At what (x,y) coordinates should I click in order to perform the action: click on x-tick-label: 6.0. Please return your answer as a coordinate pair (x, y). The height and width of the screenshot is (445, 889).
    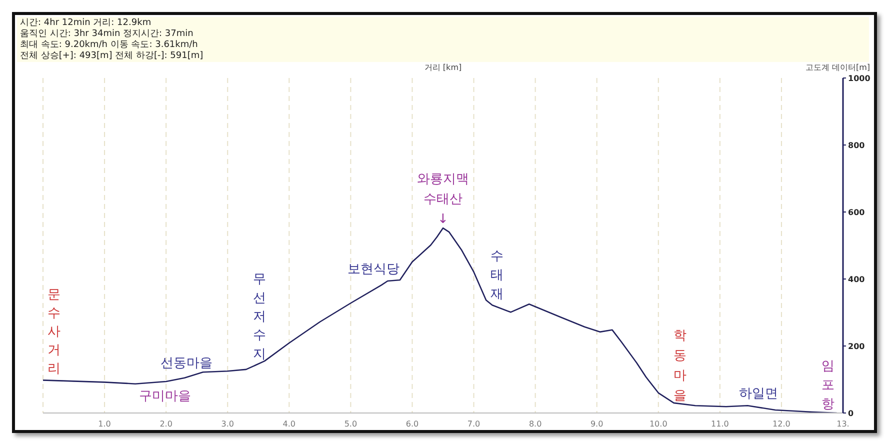
    Looking at the image, I should click on (412, 424).